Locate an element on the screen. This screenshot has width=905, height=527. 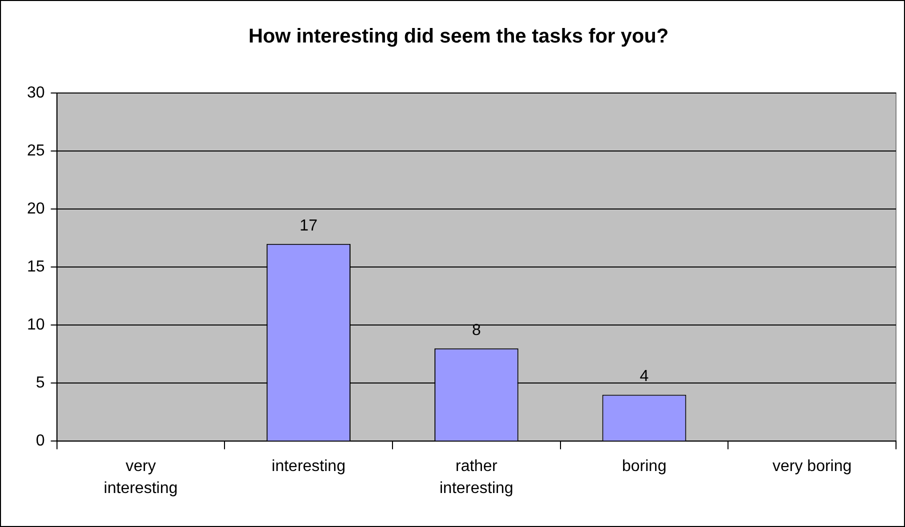
x-tick-label: boring is located at coordinates (644, 466).